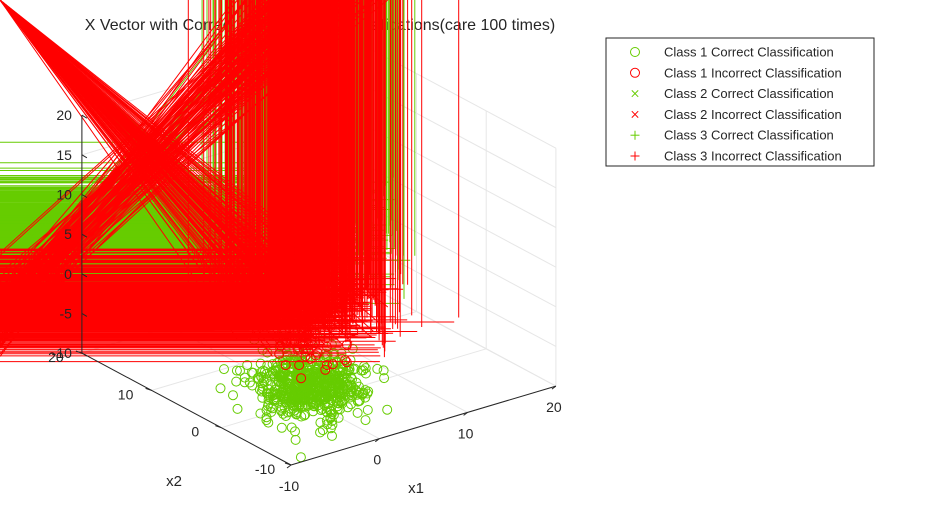  Describe the element at coordinates (288, 464) in the screenshot. I see `y-tick` at that location.